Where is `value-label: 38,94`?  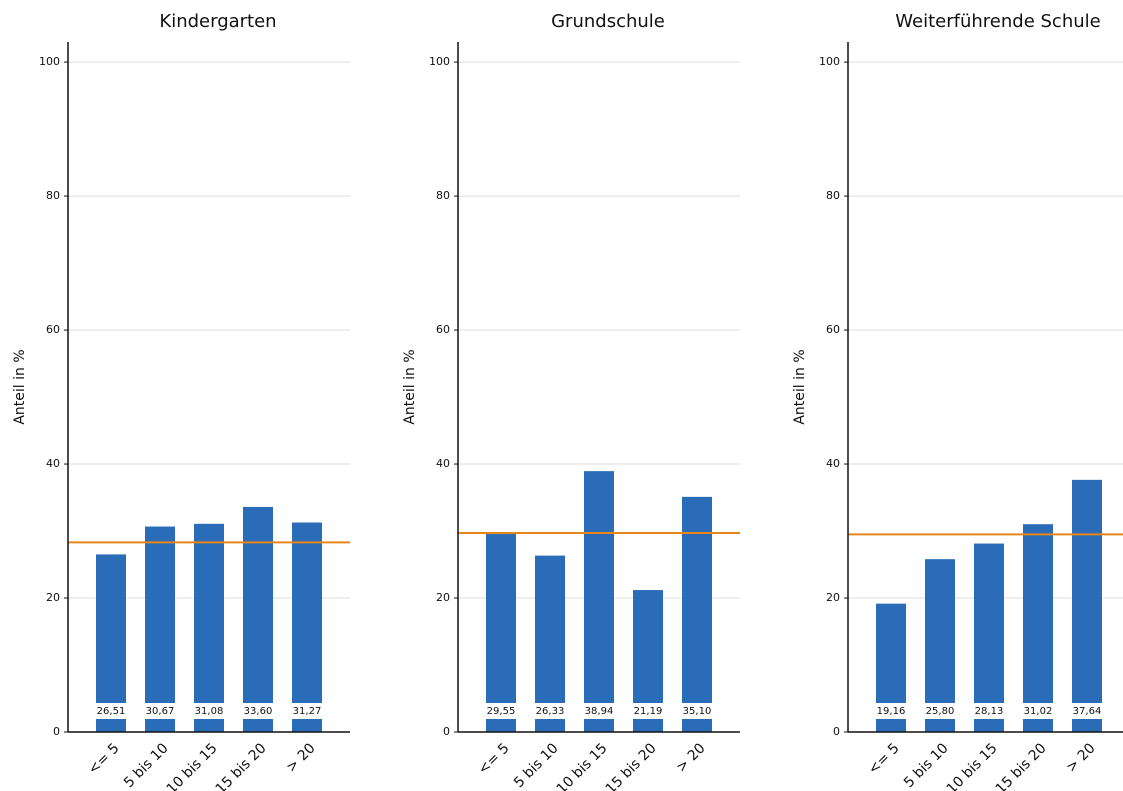
value-label: 38,94 is located at coordinates (599, 711).